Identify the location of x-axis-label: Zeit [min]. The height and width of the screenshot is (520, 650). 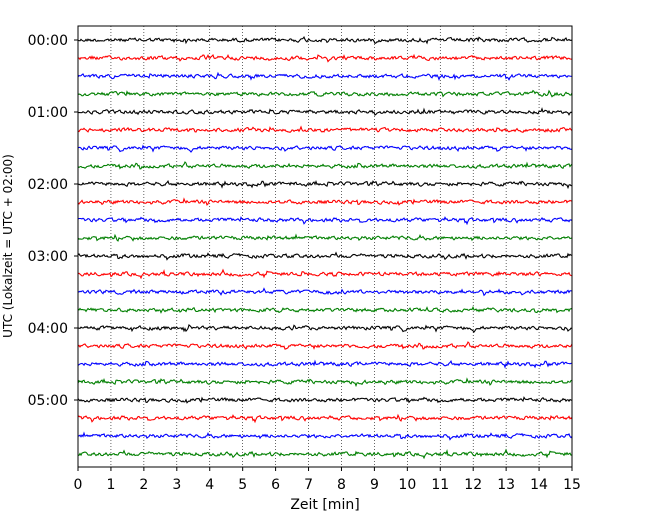
(324, 505).